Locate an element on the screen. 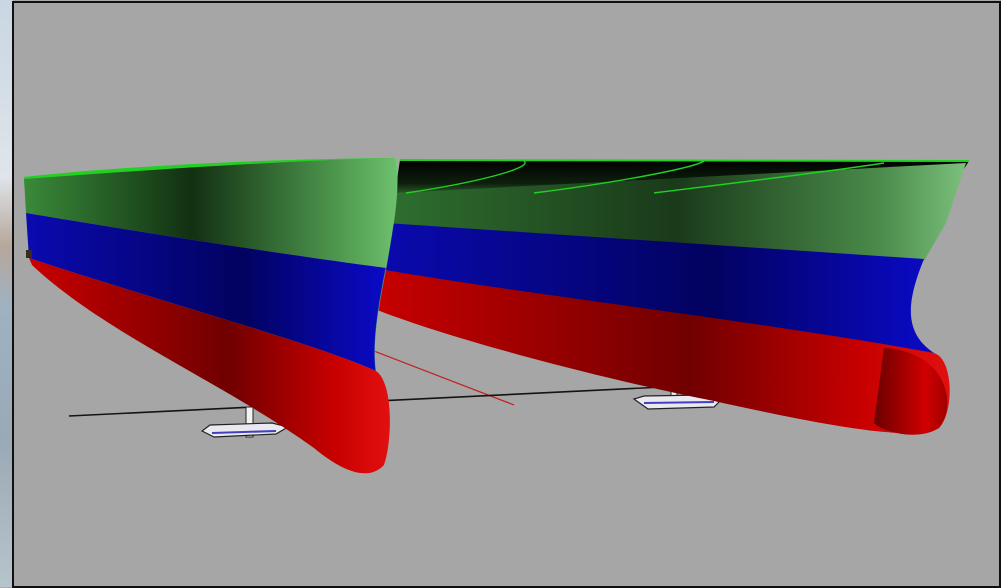 The height and width of the screenshot is (588, 1001). left-hull-blue-band is located at coordinates (206, 292).